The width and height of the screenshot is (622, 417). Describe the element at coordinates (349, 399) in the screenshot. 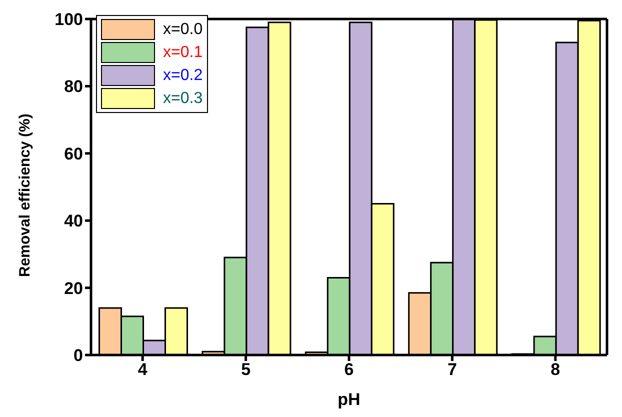

I see `x-axis-title: pH` at that location.